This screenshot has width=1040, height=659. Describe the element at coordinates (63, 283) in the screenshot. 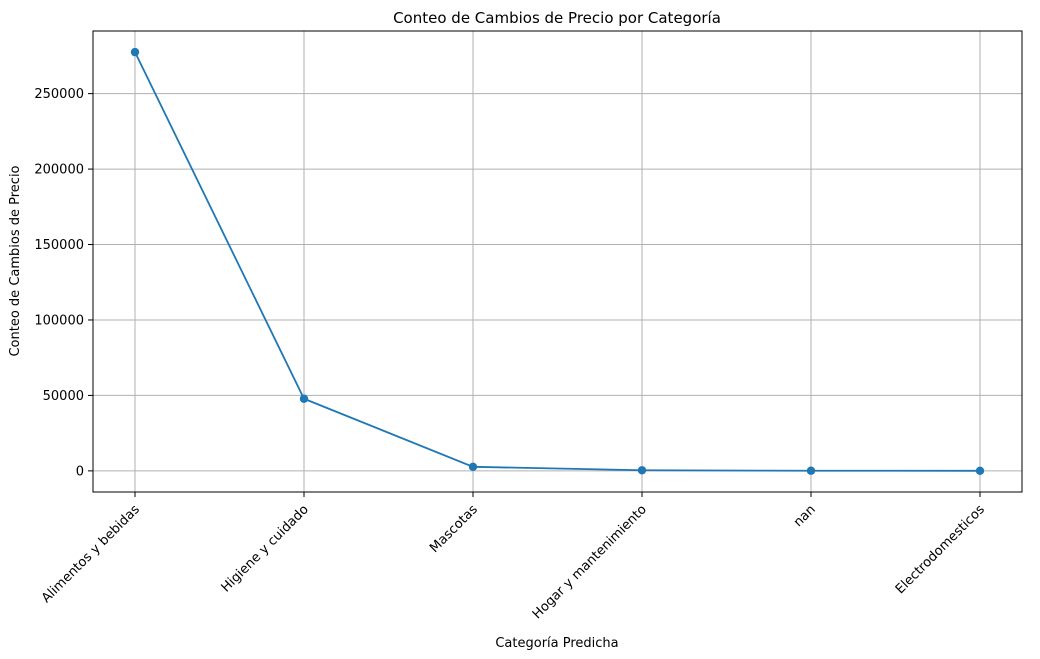

I see `y-axis: 0 50000 100000 150000 200000 250000` at that location.